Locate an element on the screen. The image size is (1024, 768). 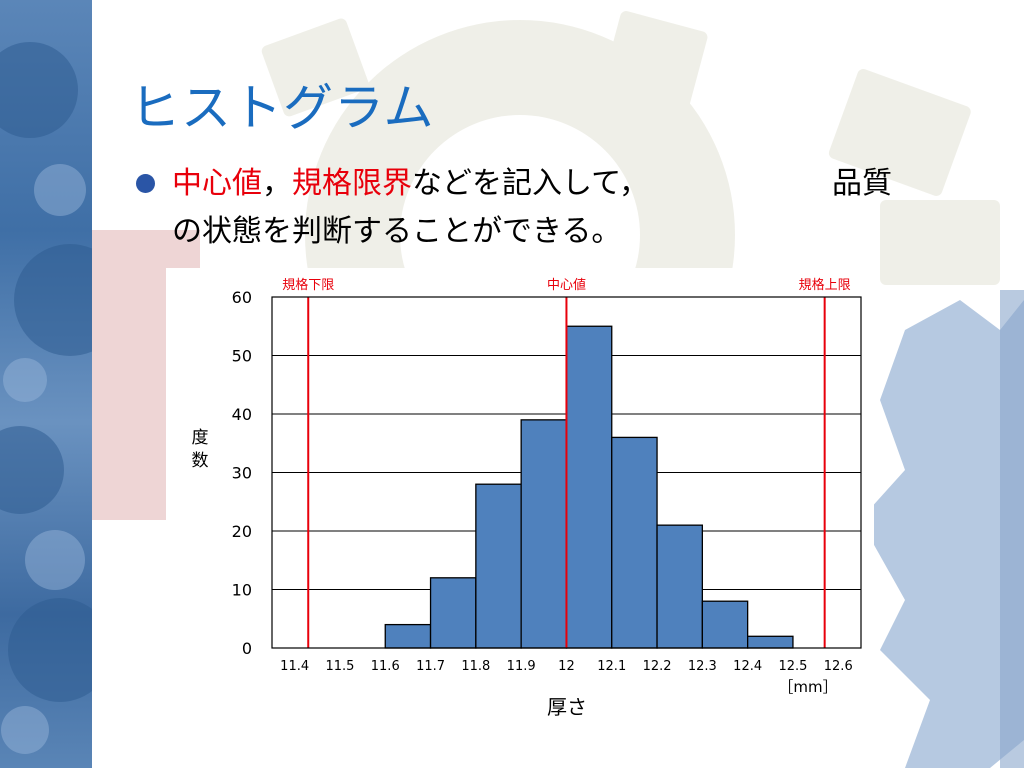
bullet-text: 中心値，規格限界などを記入して， 品質 の状態を判断することができる。 is located at coordinates (542, 208).